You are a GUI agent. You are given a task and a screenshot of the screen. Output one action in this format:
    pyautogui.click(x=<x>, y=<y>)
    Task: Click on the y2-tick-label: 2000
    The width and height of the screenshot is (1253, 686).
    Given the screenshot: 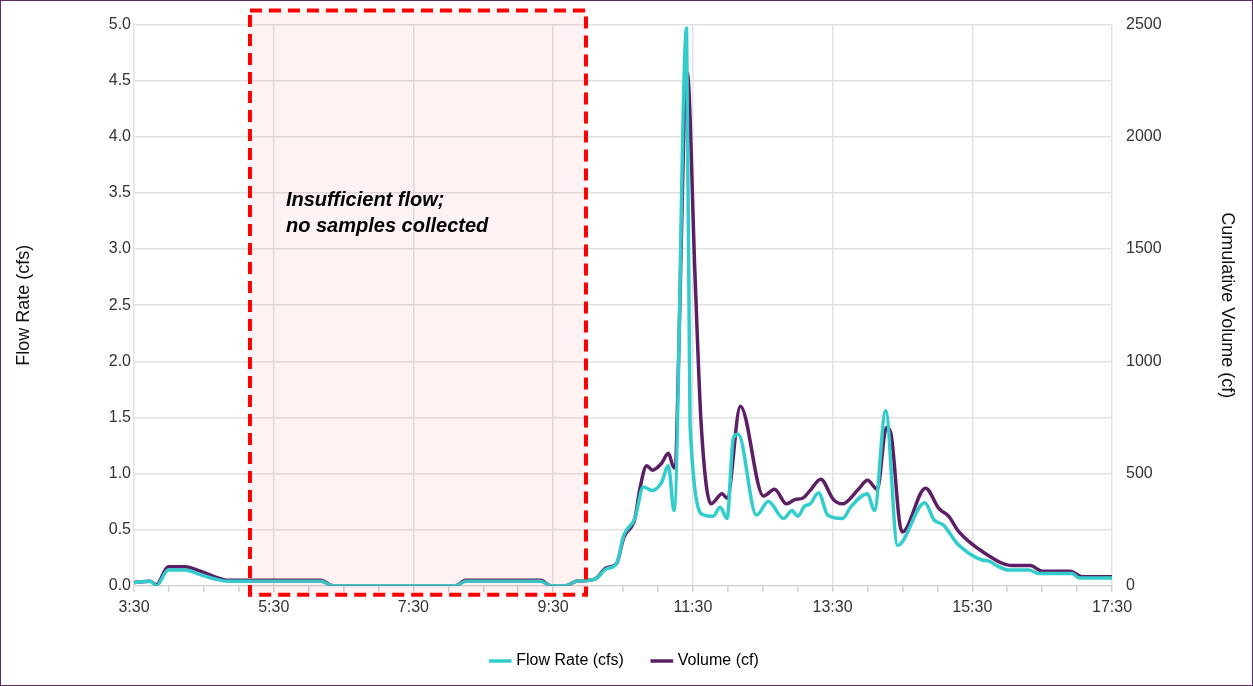 What is the action you would take?
    pyautogui.click(x=1144, y=136)
    